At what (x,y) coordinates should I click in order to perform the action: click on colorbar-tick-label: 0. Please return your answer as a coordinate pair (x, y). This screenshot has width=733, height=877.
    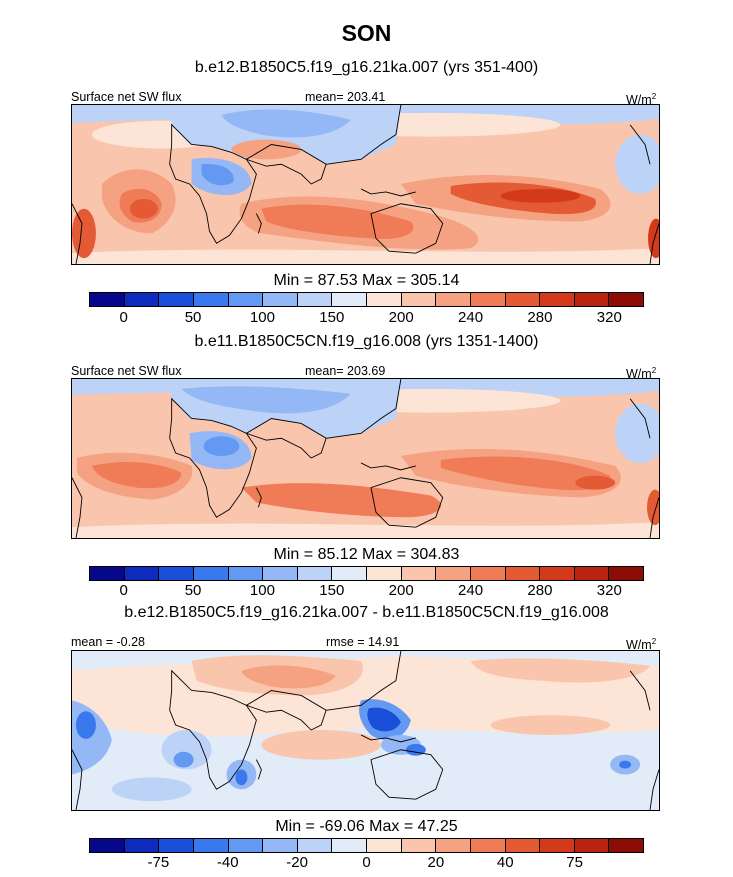
    Looking at the image, I should click on (123, 317).